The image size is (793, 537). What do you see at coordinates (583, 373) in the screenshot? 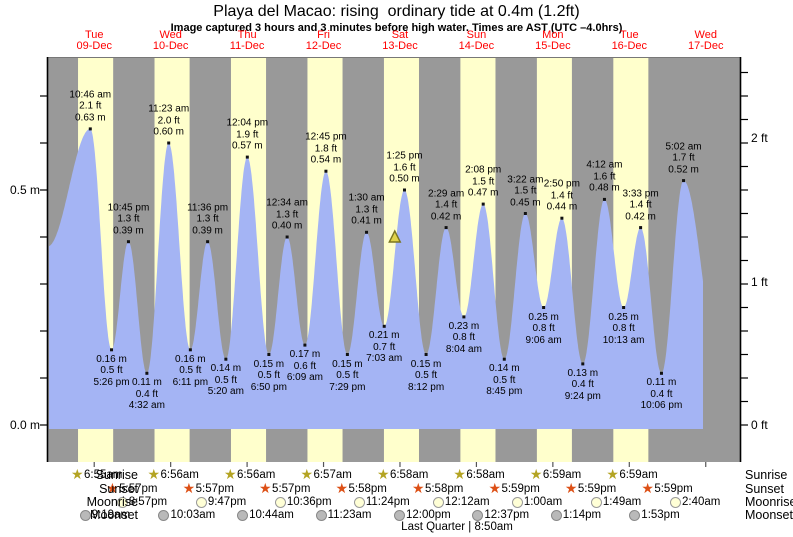
I see `tide-label-line: 0.13 m` at bounding box center [583, 373].